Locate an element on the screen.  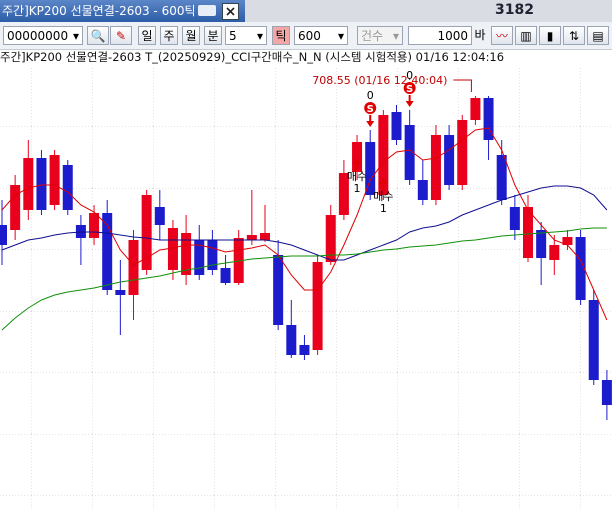
close-button is located at coordinates (230, 11).